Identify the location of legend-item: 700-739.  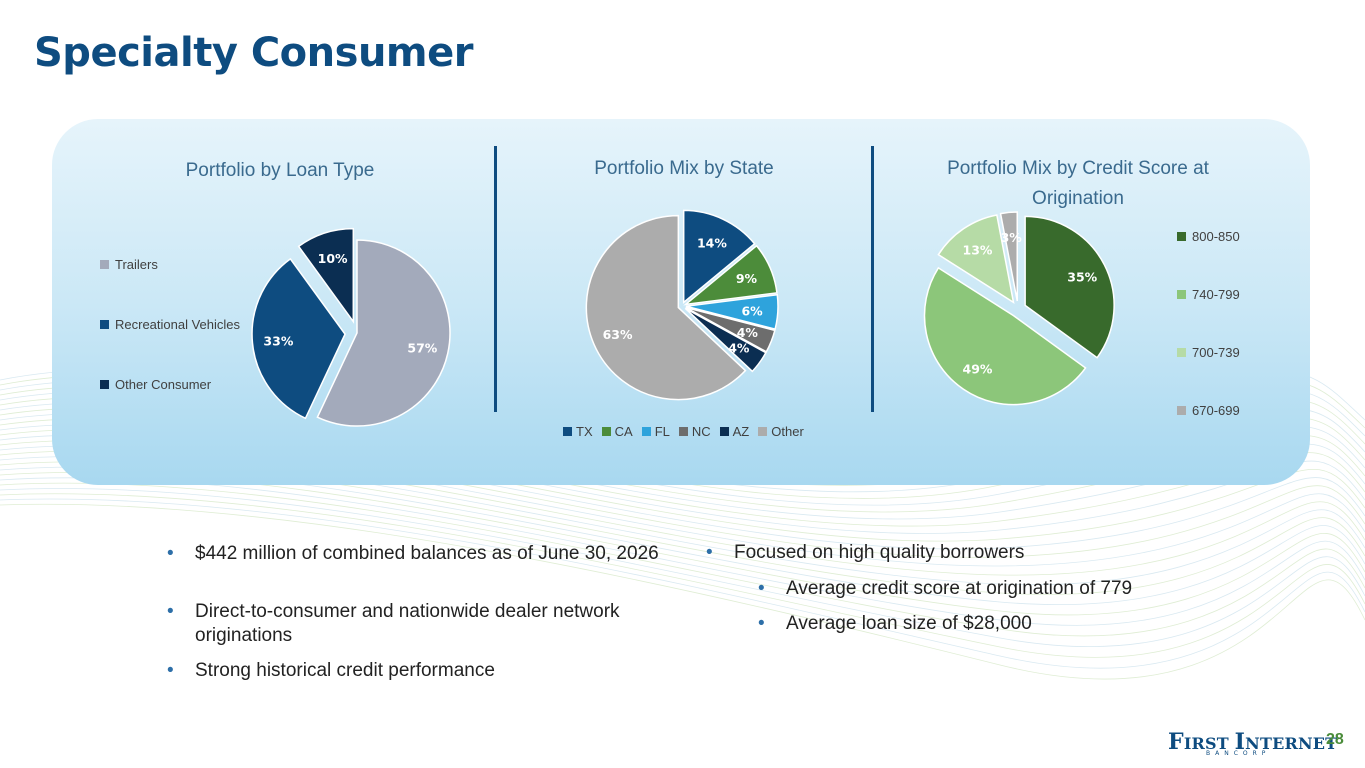
(1208, 352).